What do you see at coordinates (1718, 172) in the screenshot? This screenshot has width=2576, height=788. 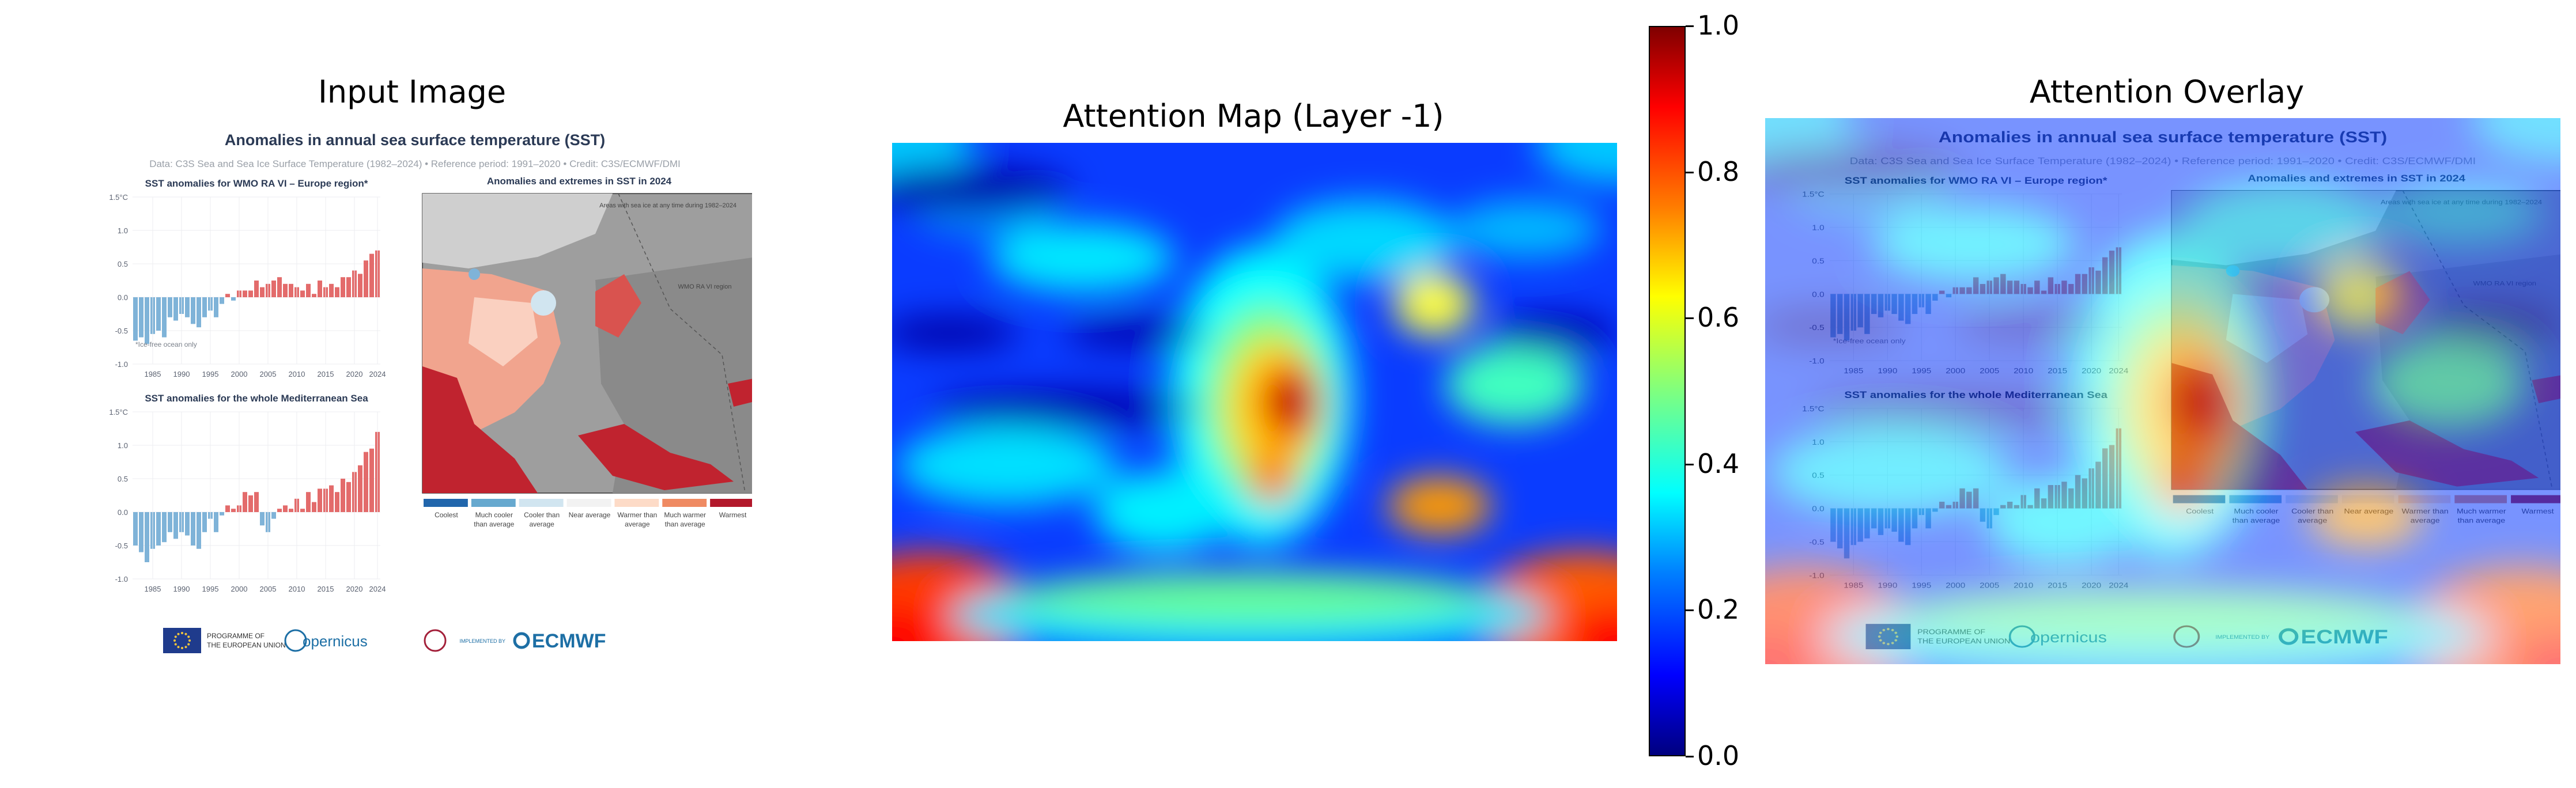 I see `colorbar-tick-label: 0.8` at bounding box center [1718, 172].